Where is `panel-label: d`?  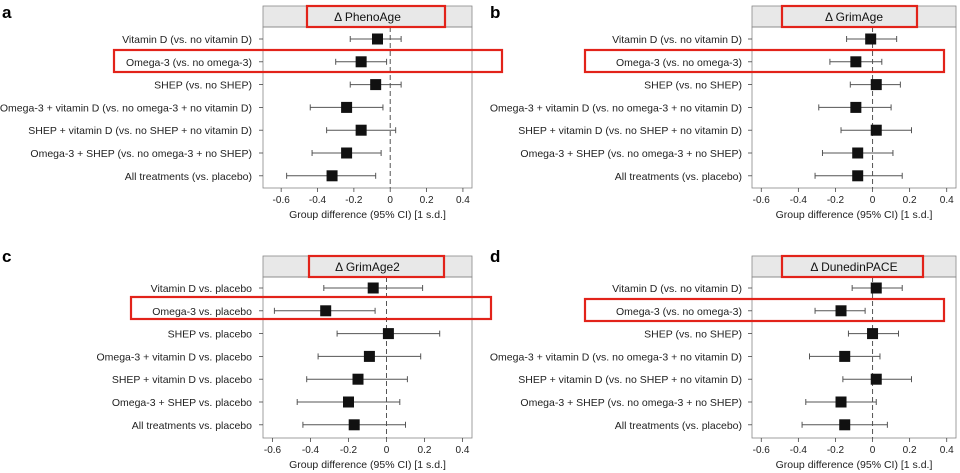
panel-label: d is located at coordinates (495, 256).